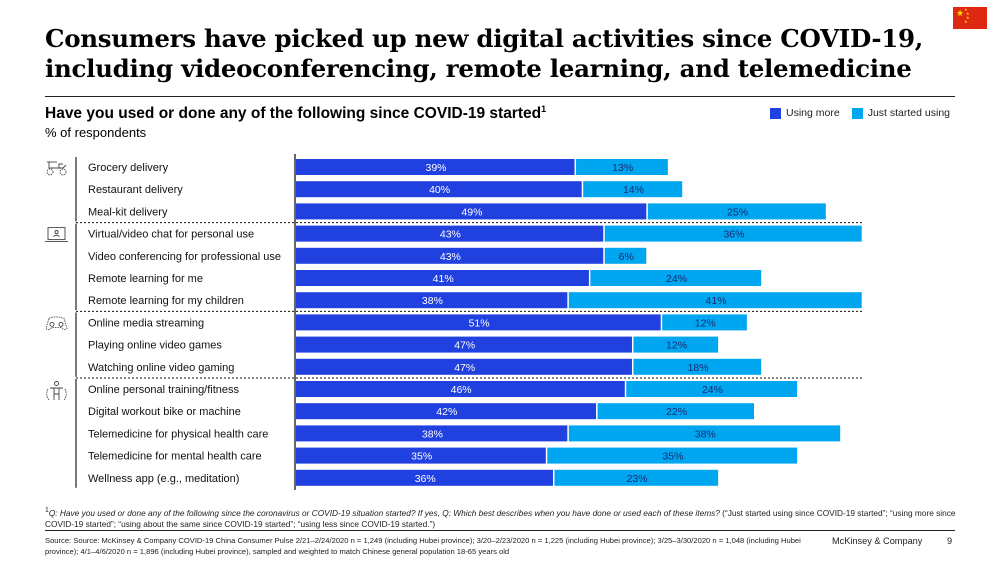  I want to click on category-label: Digital workout bike or machine, so click(164, 412).